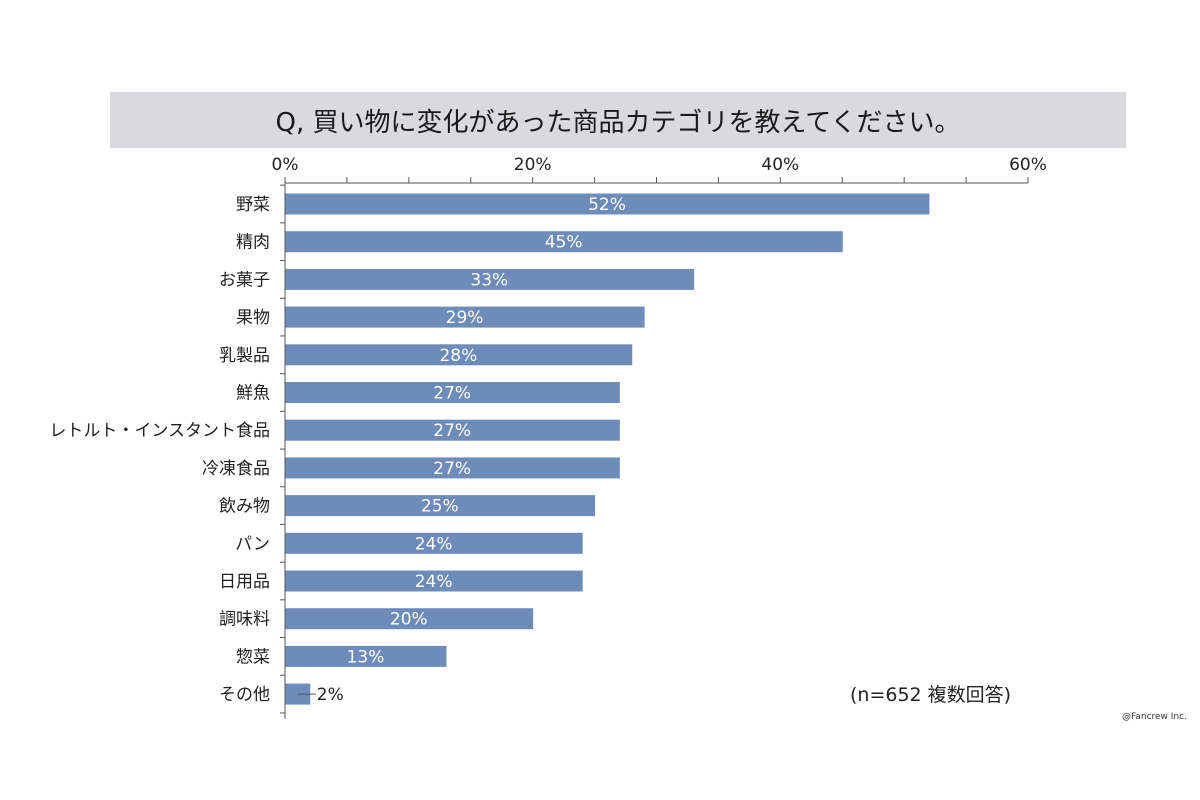  What do you see at coordinates (253, 205) in the screenshot?
I see `category-label: 野菜` at bounding box center [253, 205].